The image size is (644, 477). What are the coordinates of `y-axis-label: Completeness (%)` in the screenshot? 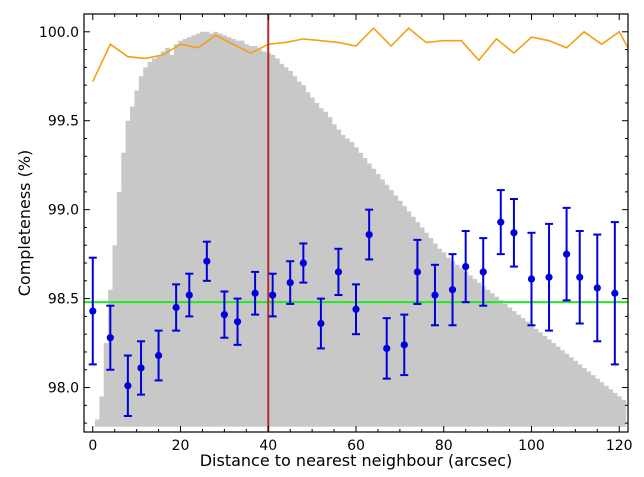 It's located at (24, 223).